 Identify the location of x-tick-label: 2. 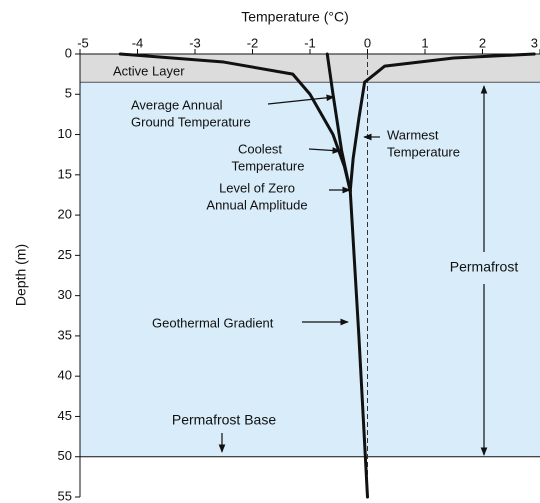
(482, 42).